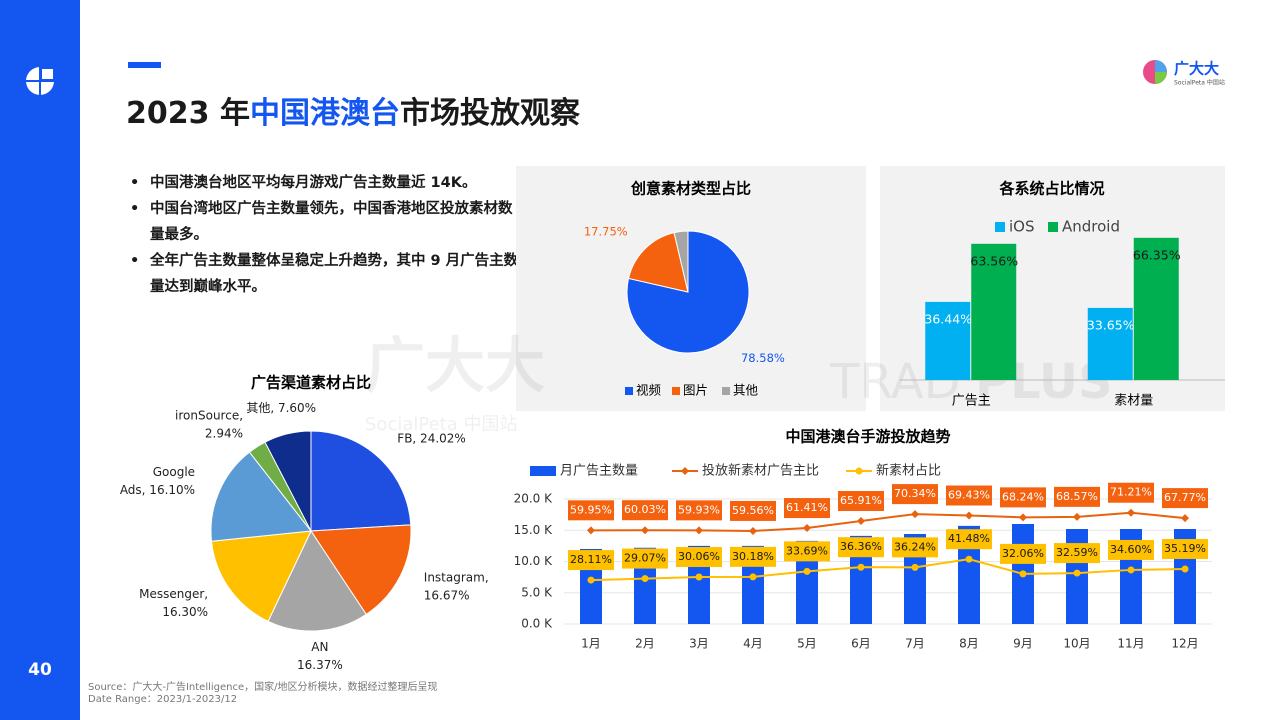 The width and height of the screenshot is (1280, 720). What do you see at coordinates (326, 183) in the screenshot?
I see `bullet: 中国港澳台地区平均每月游戏广告主数量近 14K。` at bounding box center [326, 183].